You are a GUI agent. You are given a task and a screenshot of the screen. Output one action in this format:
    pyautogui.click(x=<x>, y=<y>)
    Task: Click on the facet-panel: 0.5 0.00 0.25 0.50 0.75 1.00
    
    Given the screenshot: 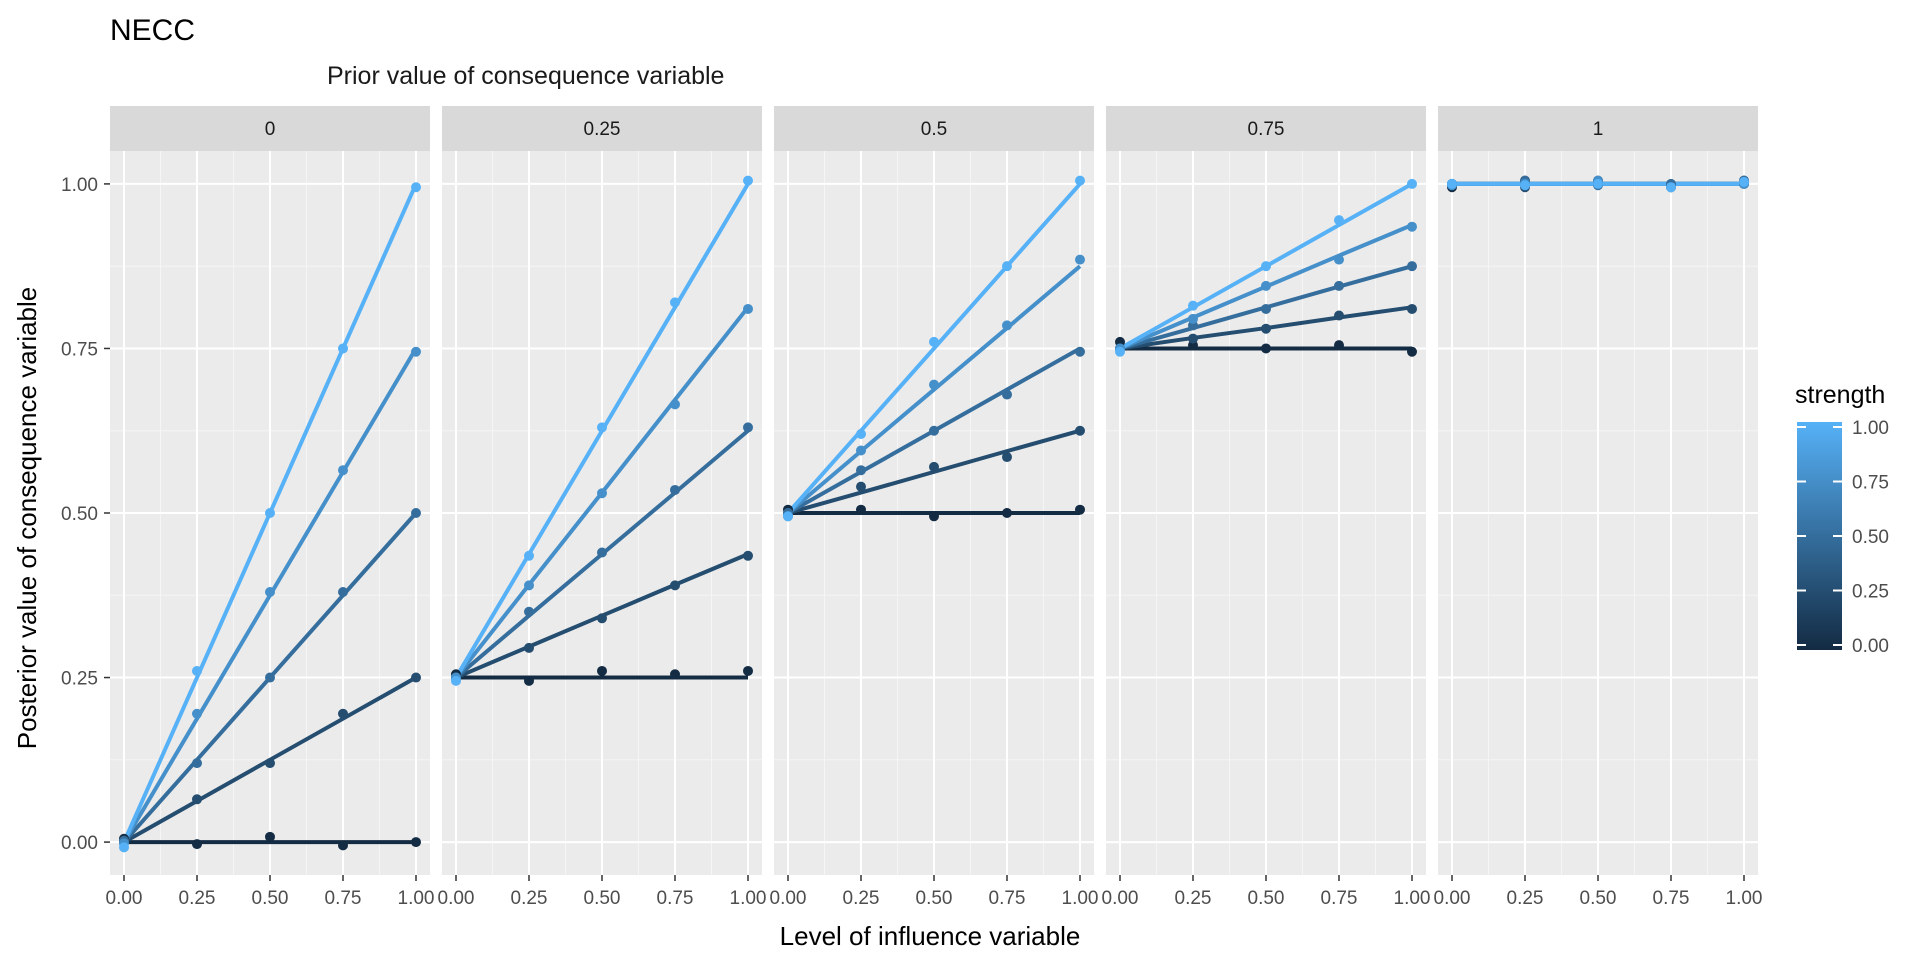 What is the action you would take?
    pyautogui.click(x=934, y=507)
    